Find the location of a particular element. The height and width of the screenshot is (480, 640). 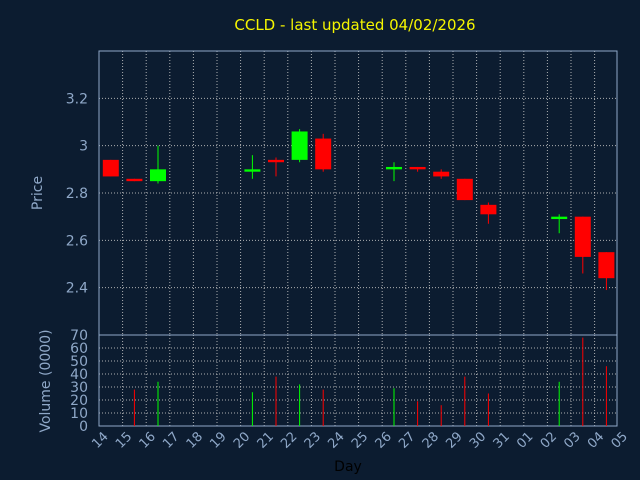

volume-tick-label: 50 is located at coordinates (79, 362).